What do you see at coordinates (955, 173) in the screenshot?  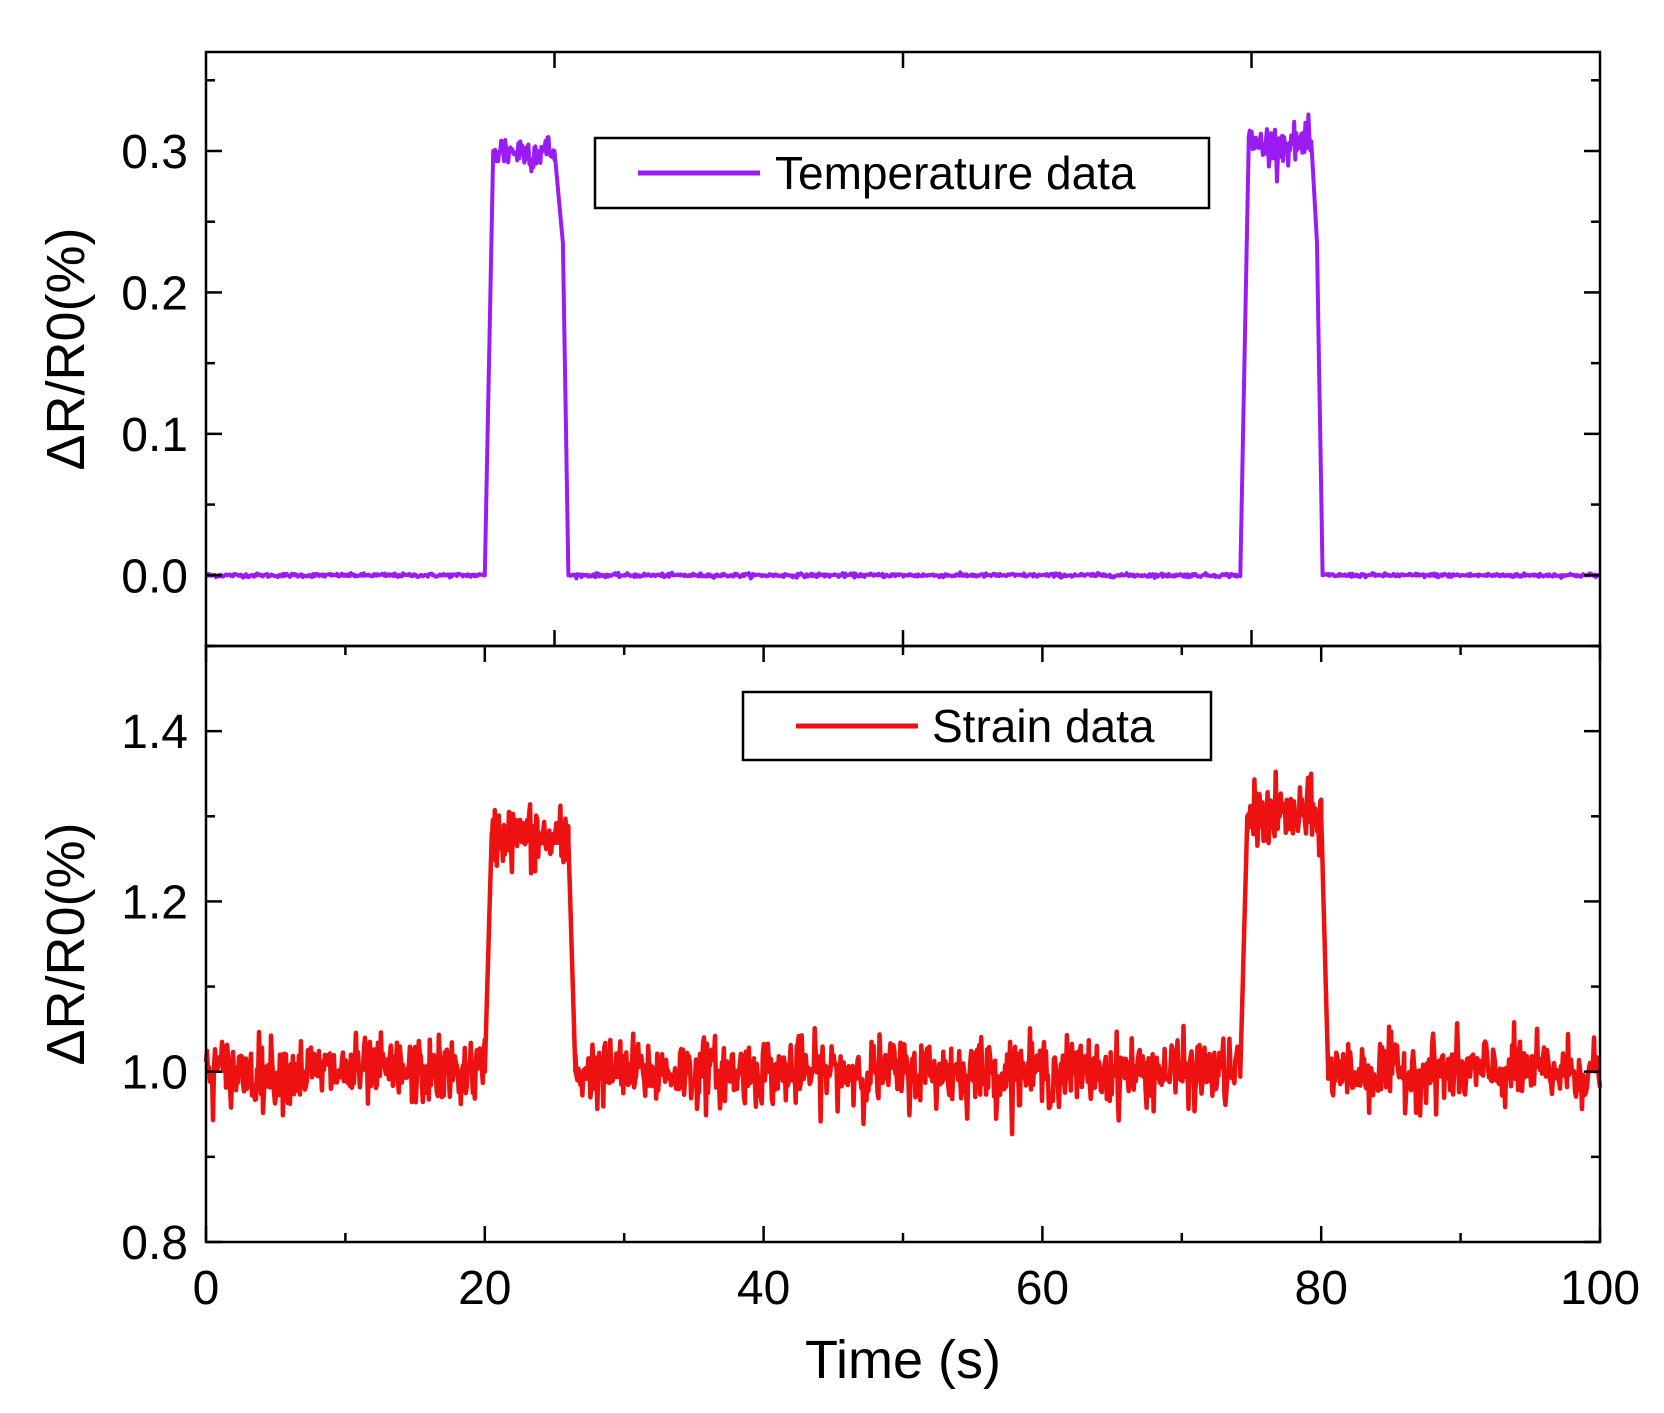 I see `legend-label: Temperature data` at bounding box center [955, 173].